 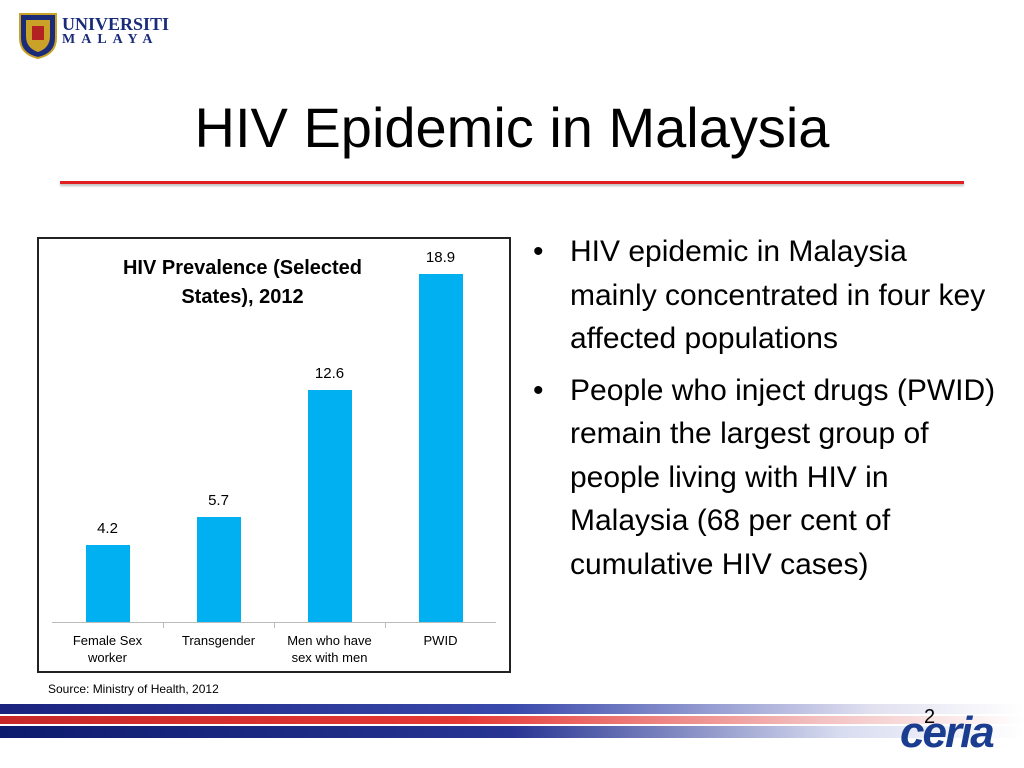 I want to click on chart-title: HIV Prevalence (Selected States), 2012, so click(x=242, y=282).